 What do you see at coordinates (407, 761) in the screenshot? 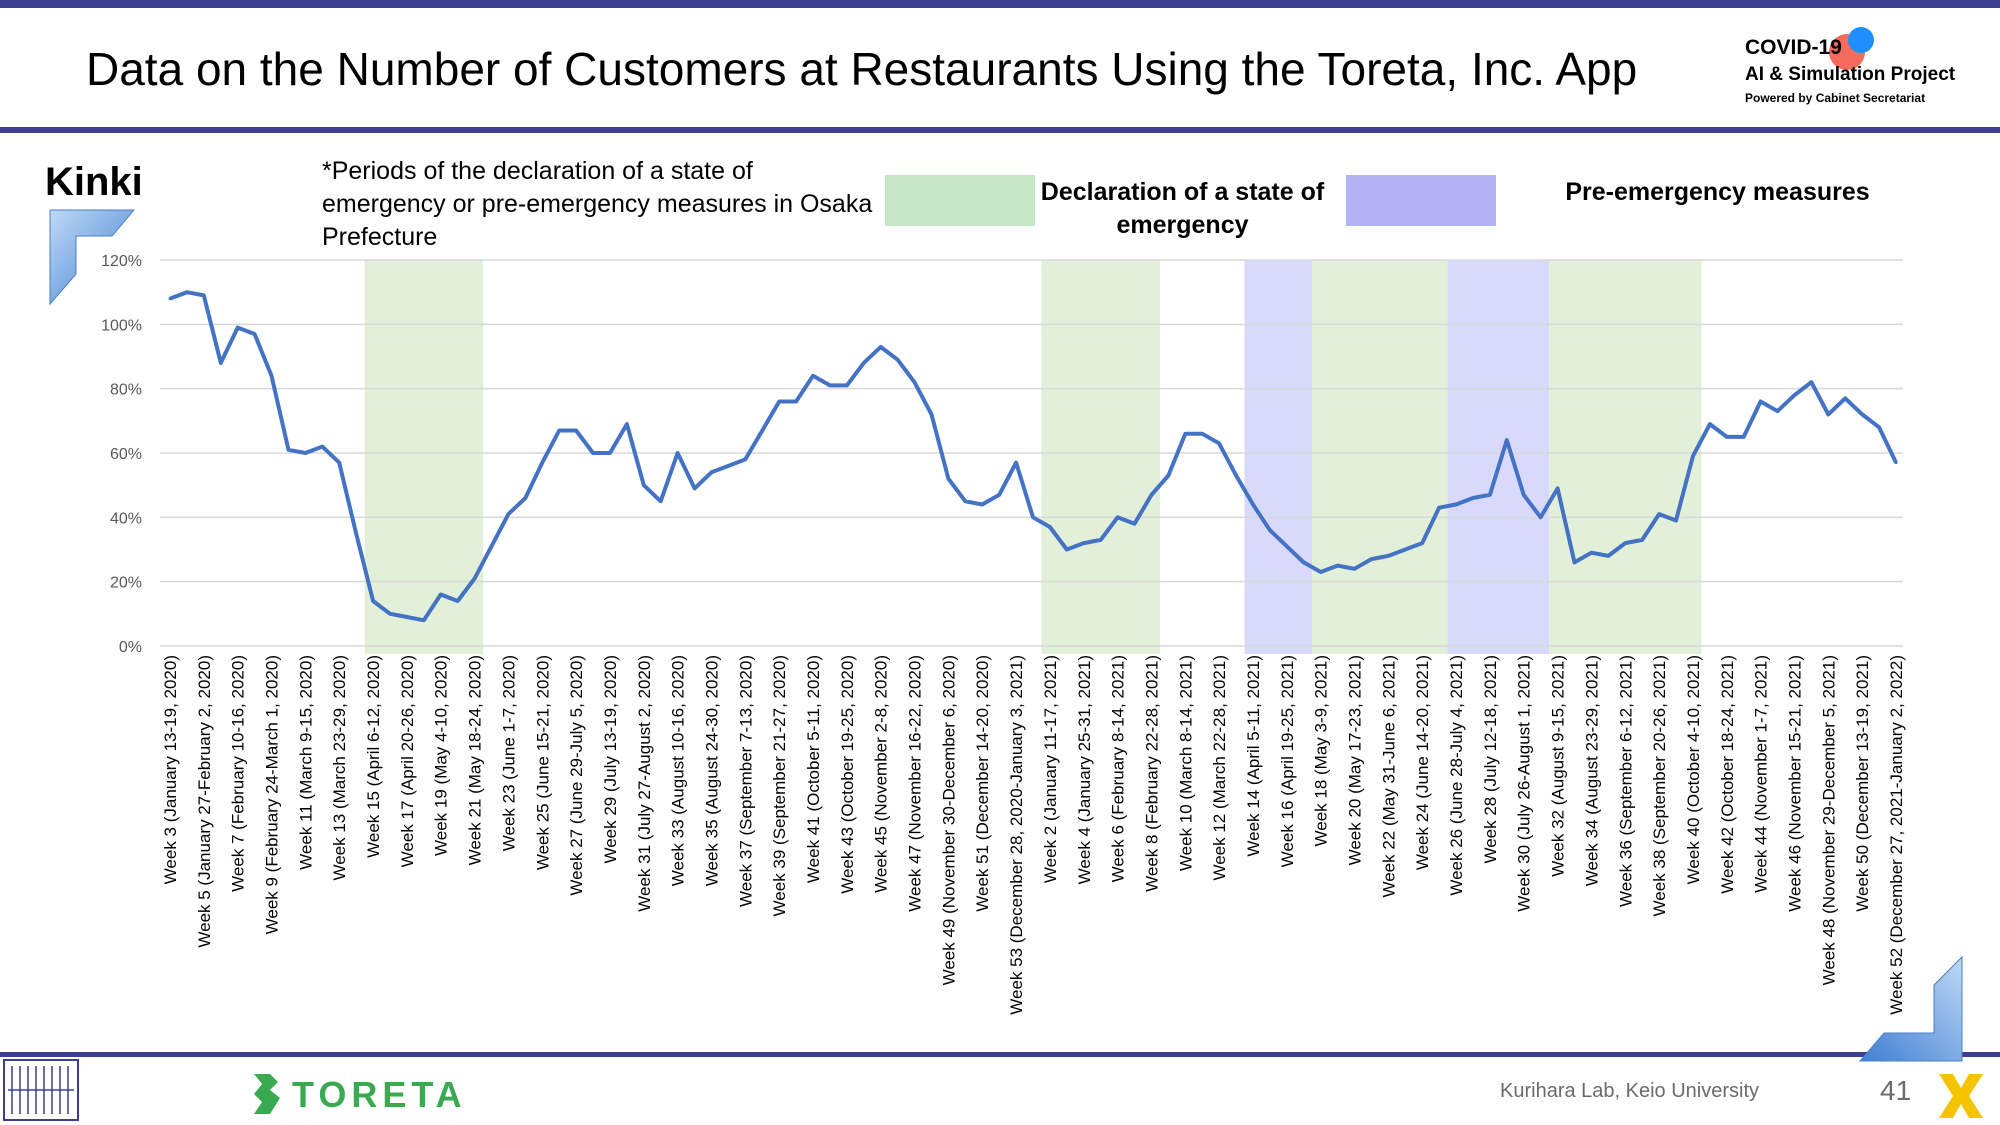
I see `x-tick-label: Week 17 (April 20-26, 2020)` at bounding box center [407, 761].